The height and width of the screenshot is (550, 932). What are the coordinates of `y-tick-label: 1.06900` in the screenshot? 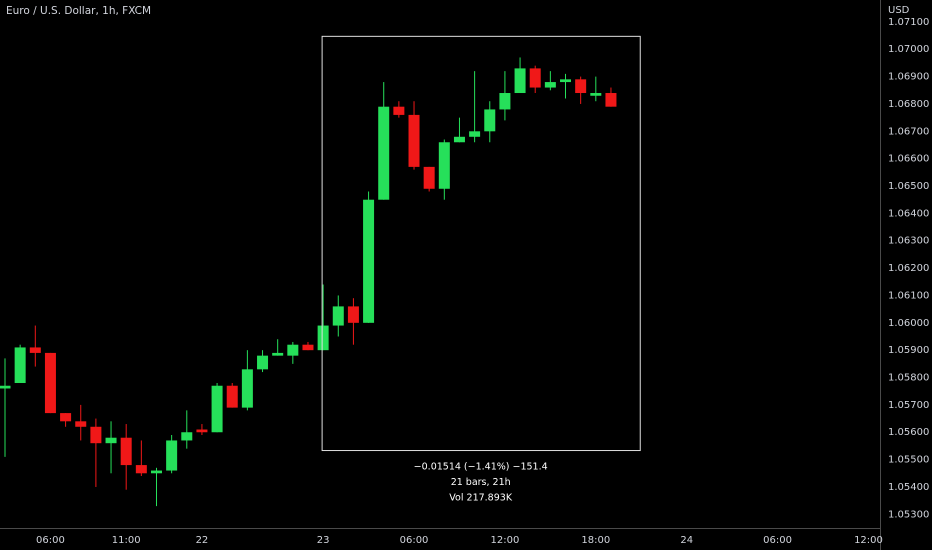 It's located at (908, 77).